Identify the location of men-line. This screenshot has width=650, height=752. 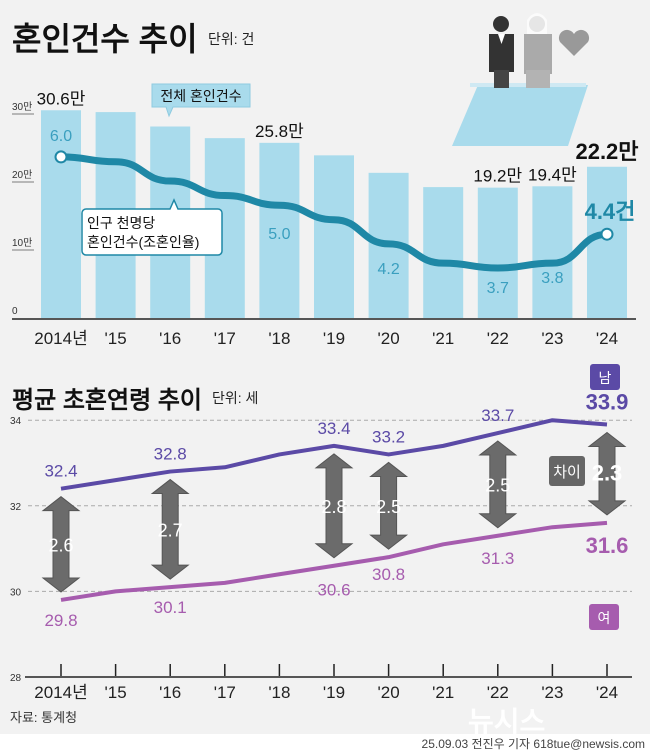
(334, 454).